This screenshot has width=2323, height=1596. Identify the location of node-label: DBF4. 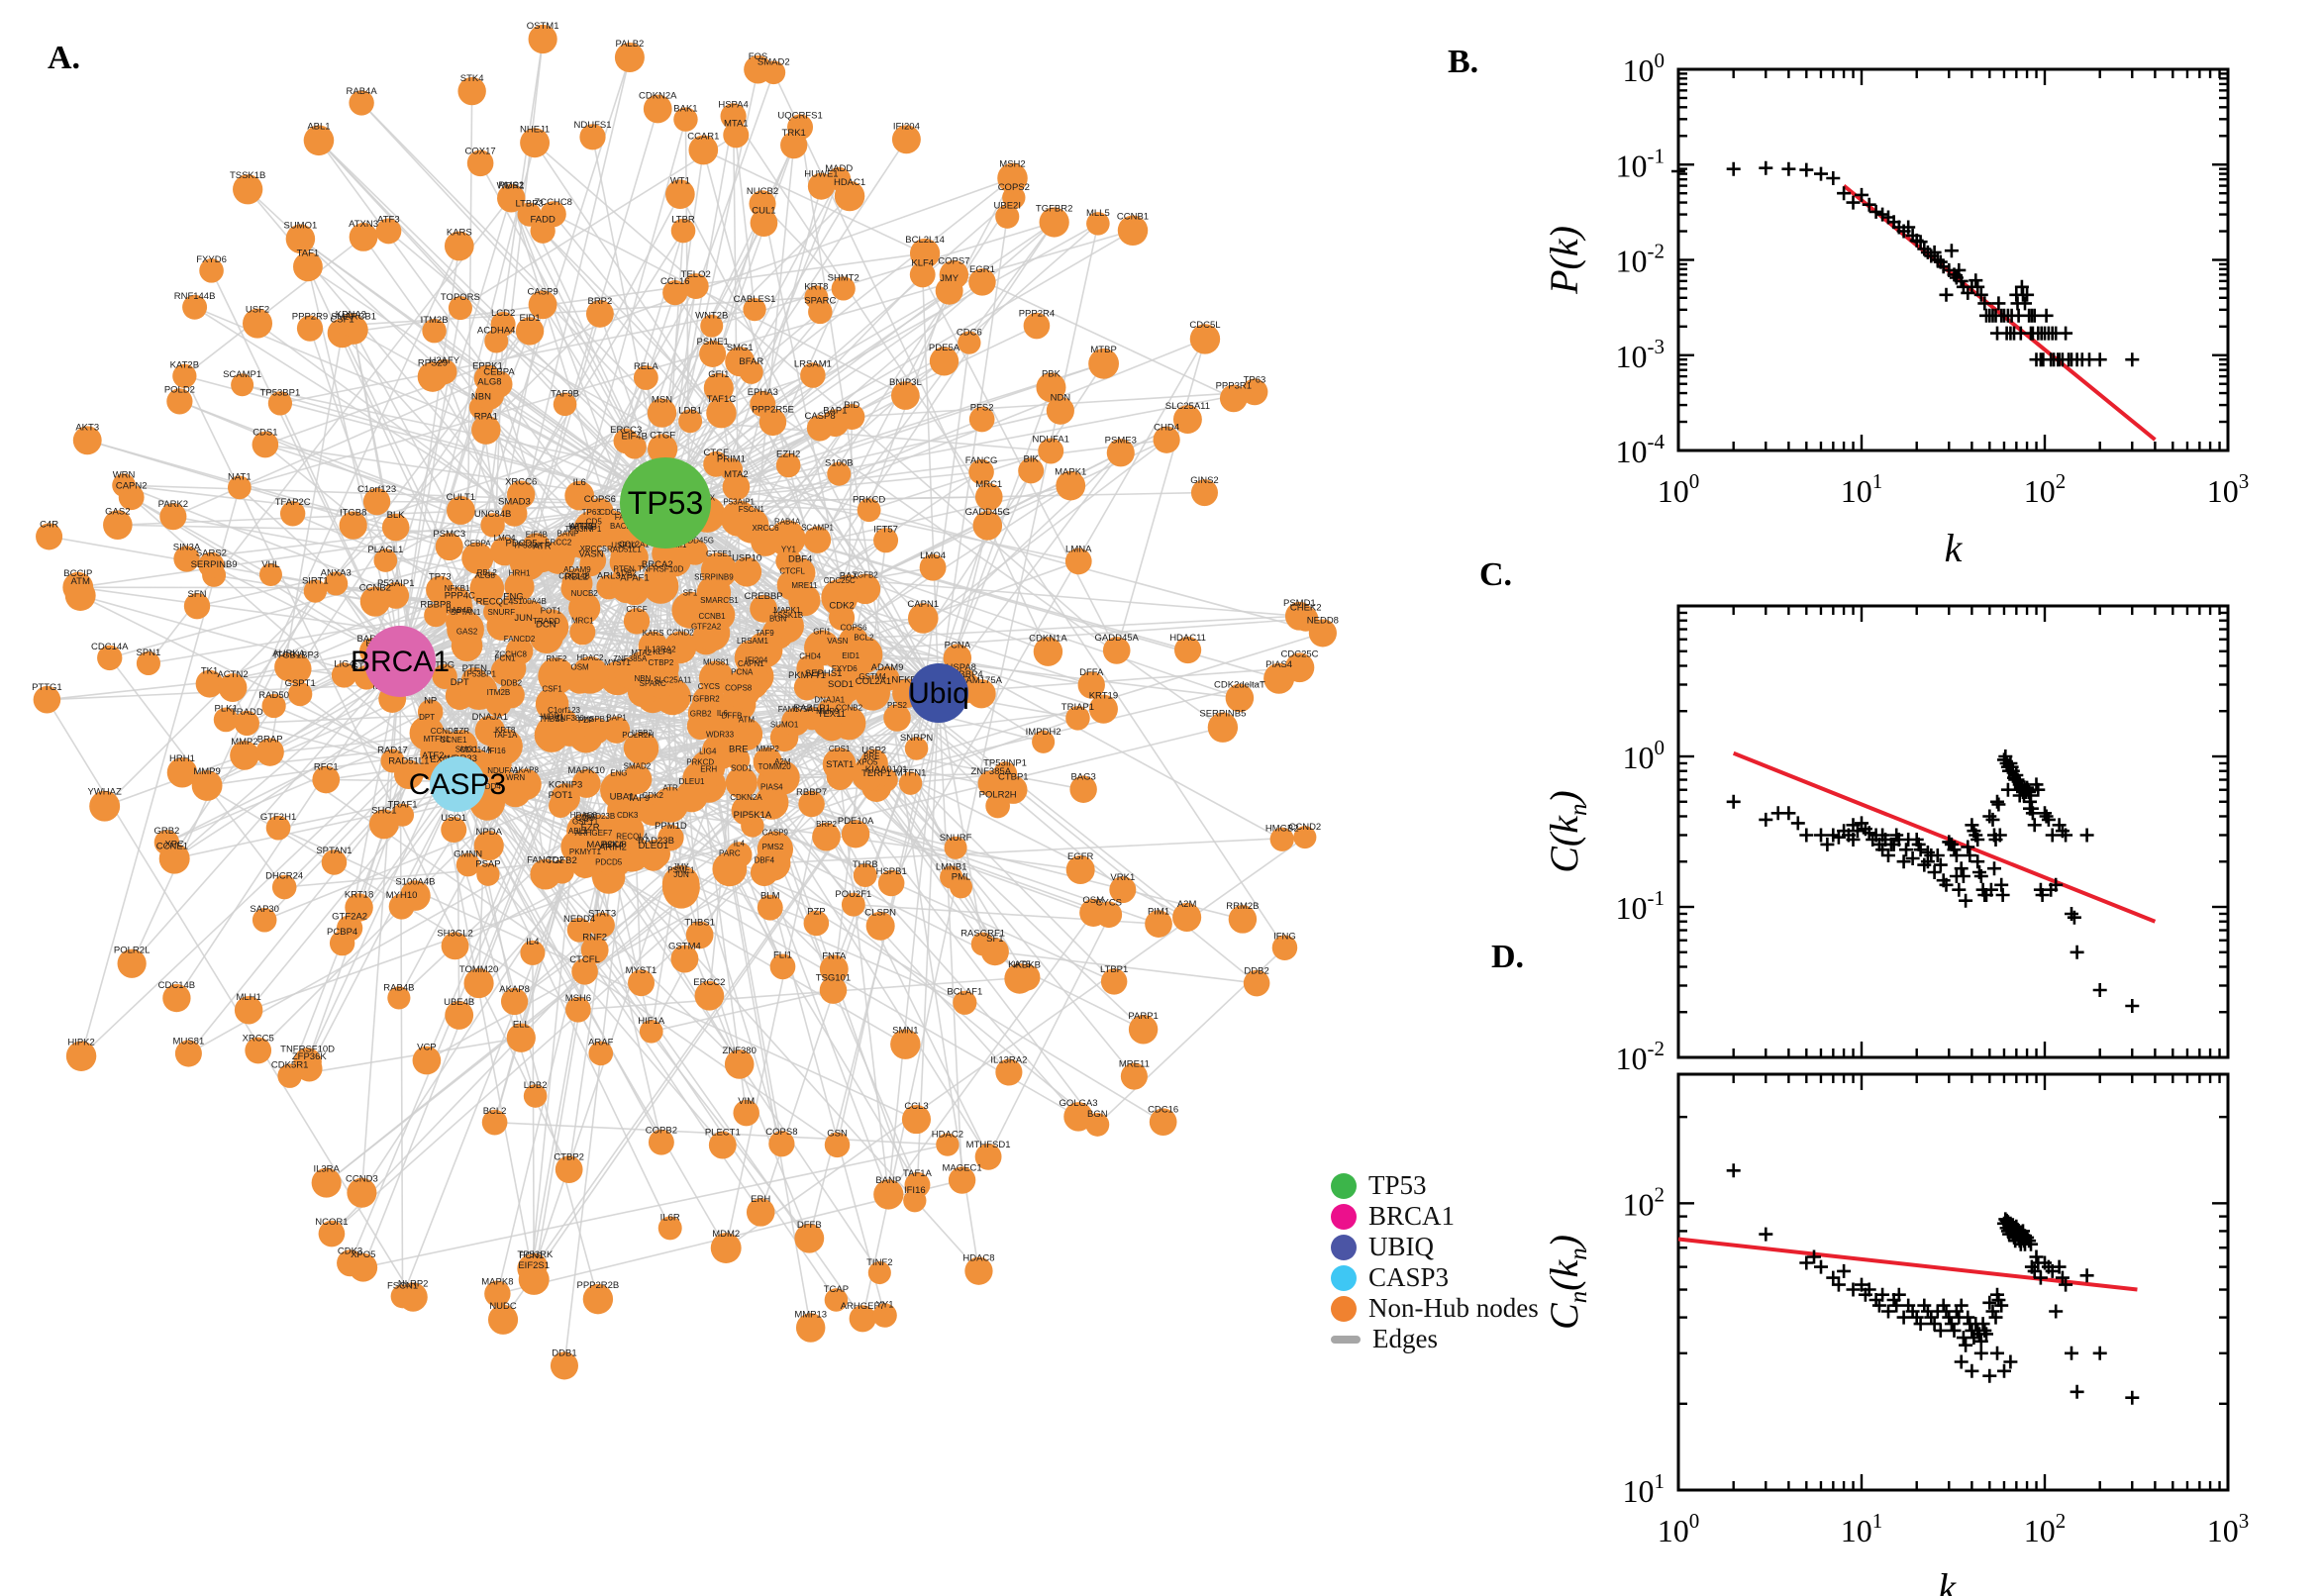
(765, 859).